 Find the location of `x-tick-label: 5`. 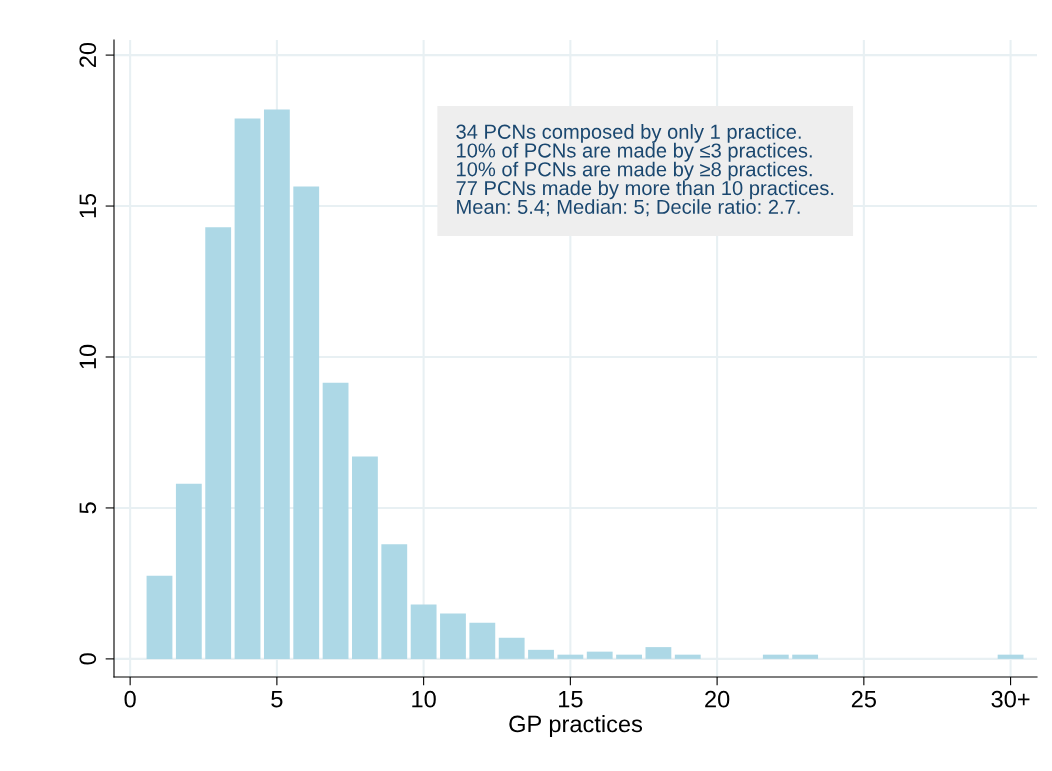

x-tick-label: 5 is located at coordinates (277, 699).